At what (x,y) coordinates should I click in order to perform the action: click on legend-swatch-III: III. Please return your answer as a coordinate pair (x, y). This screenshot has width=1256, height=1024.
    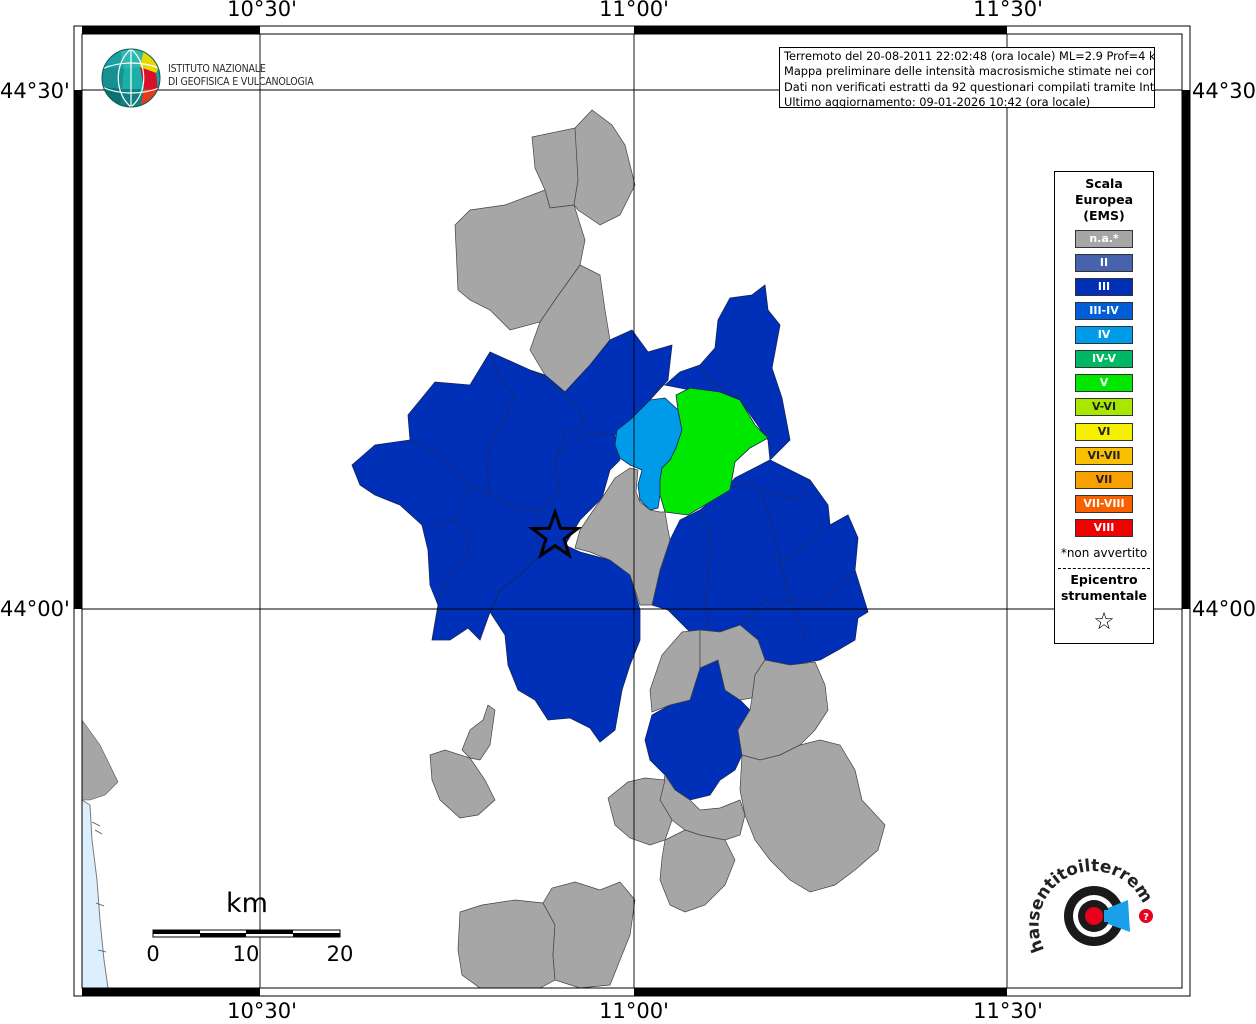
    Looking at the image, I should click on (1104, 287).